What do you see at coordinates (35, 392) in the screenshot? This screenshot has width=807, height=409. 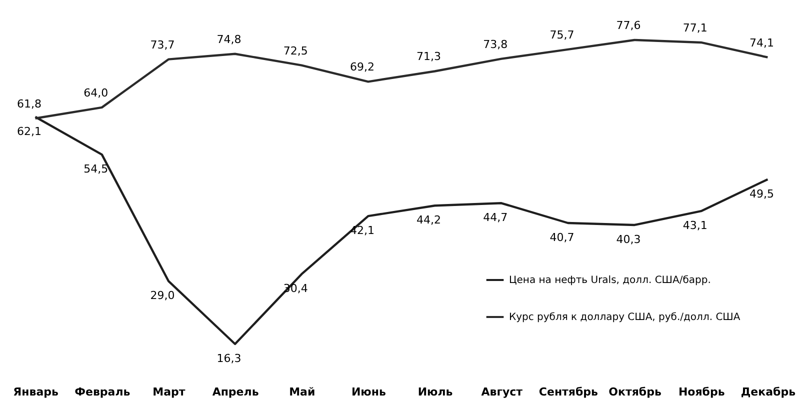 I see `x-tick-label: Январь` at bounding box center [35, 392].